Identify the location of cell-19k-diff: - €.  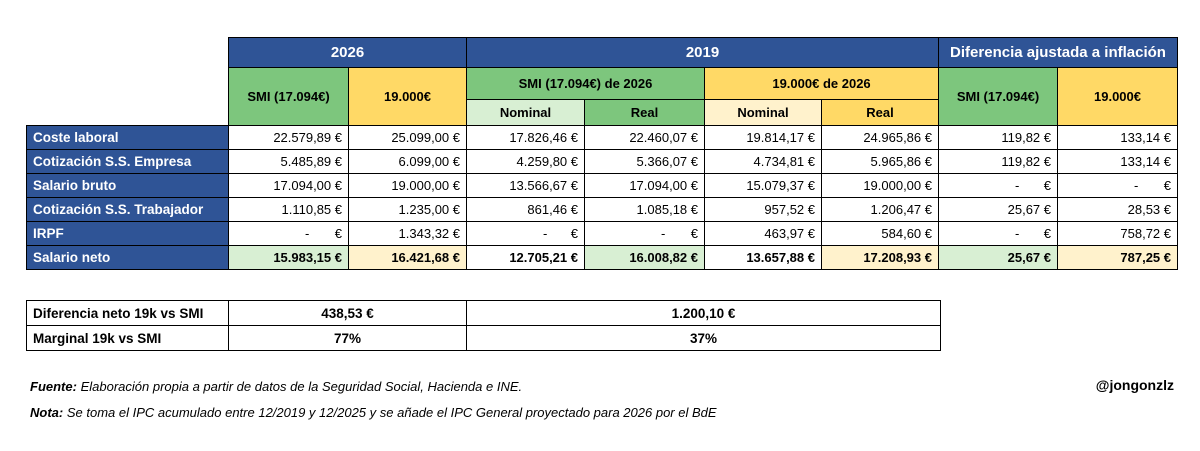
(1117, 185).